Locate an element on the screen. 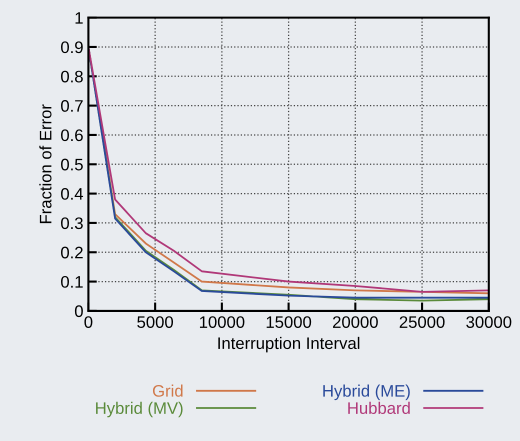 The image size is (520, 441). x-tick-label: 10000 is located at coordinates (222, 322).